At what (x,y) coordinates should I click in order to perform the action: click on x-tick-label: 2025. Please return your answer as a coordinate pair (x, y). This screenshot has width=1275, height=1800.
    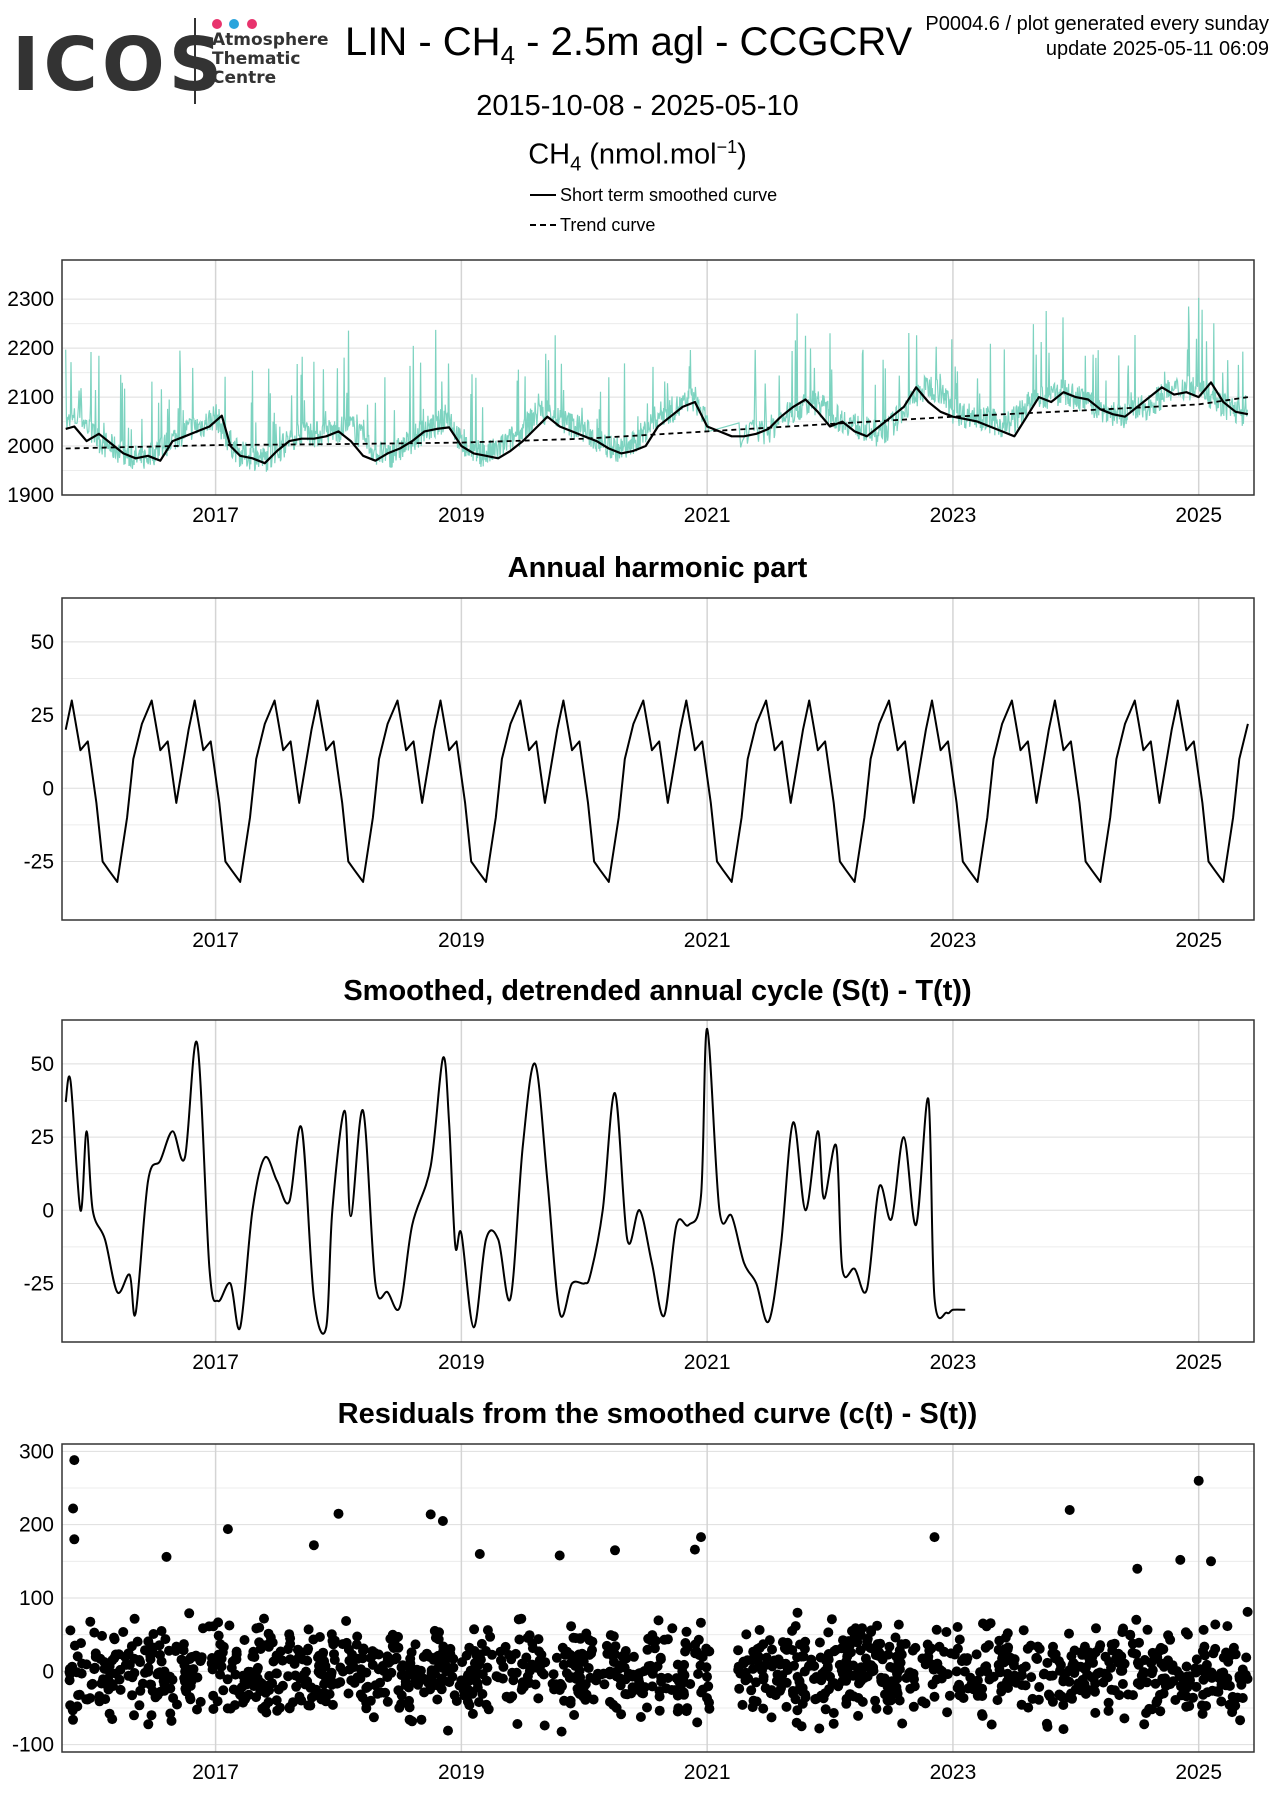
    Looking at the image, I should click on (1198, 515).